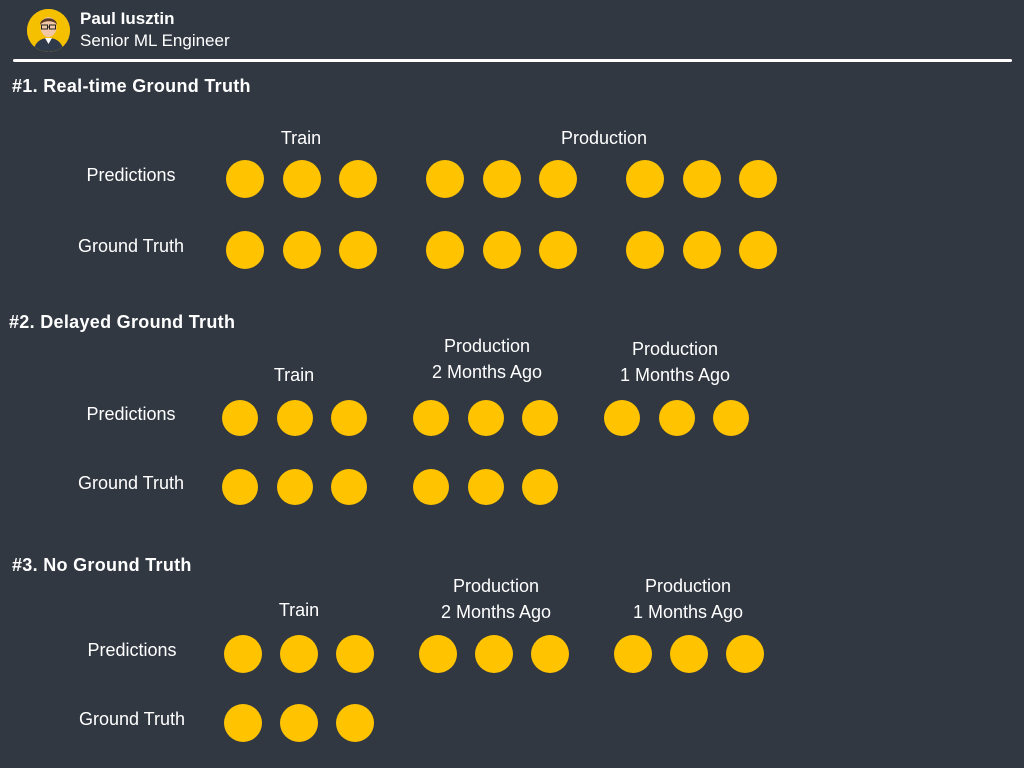 Image resolution: width=1024 pixels, height=768 pixels. I want to click on section-3-col-train: Train, so click(299, 610).